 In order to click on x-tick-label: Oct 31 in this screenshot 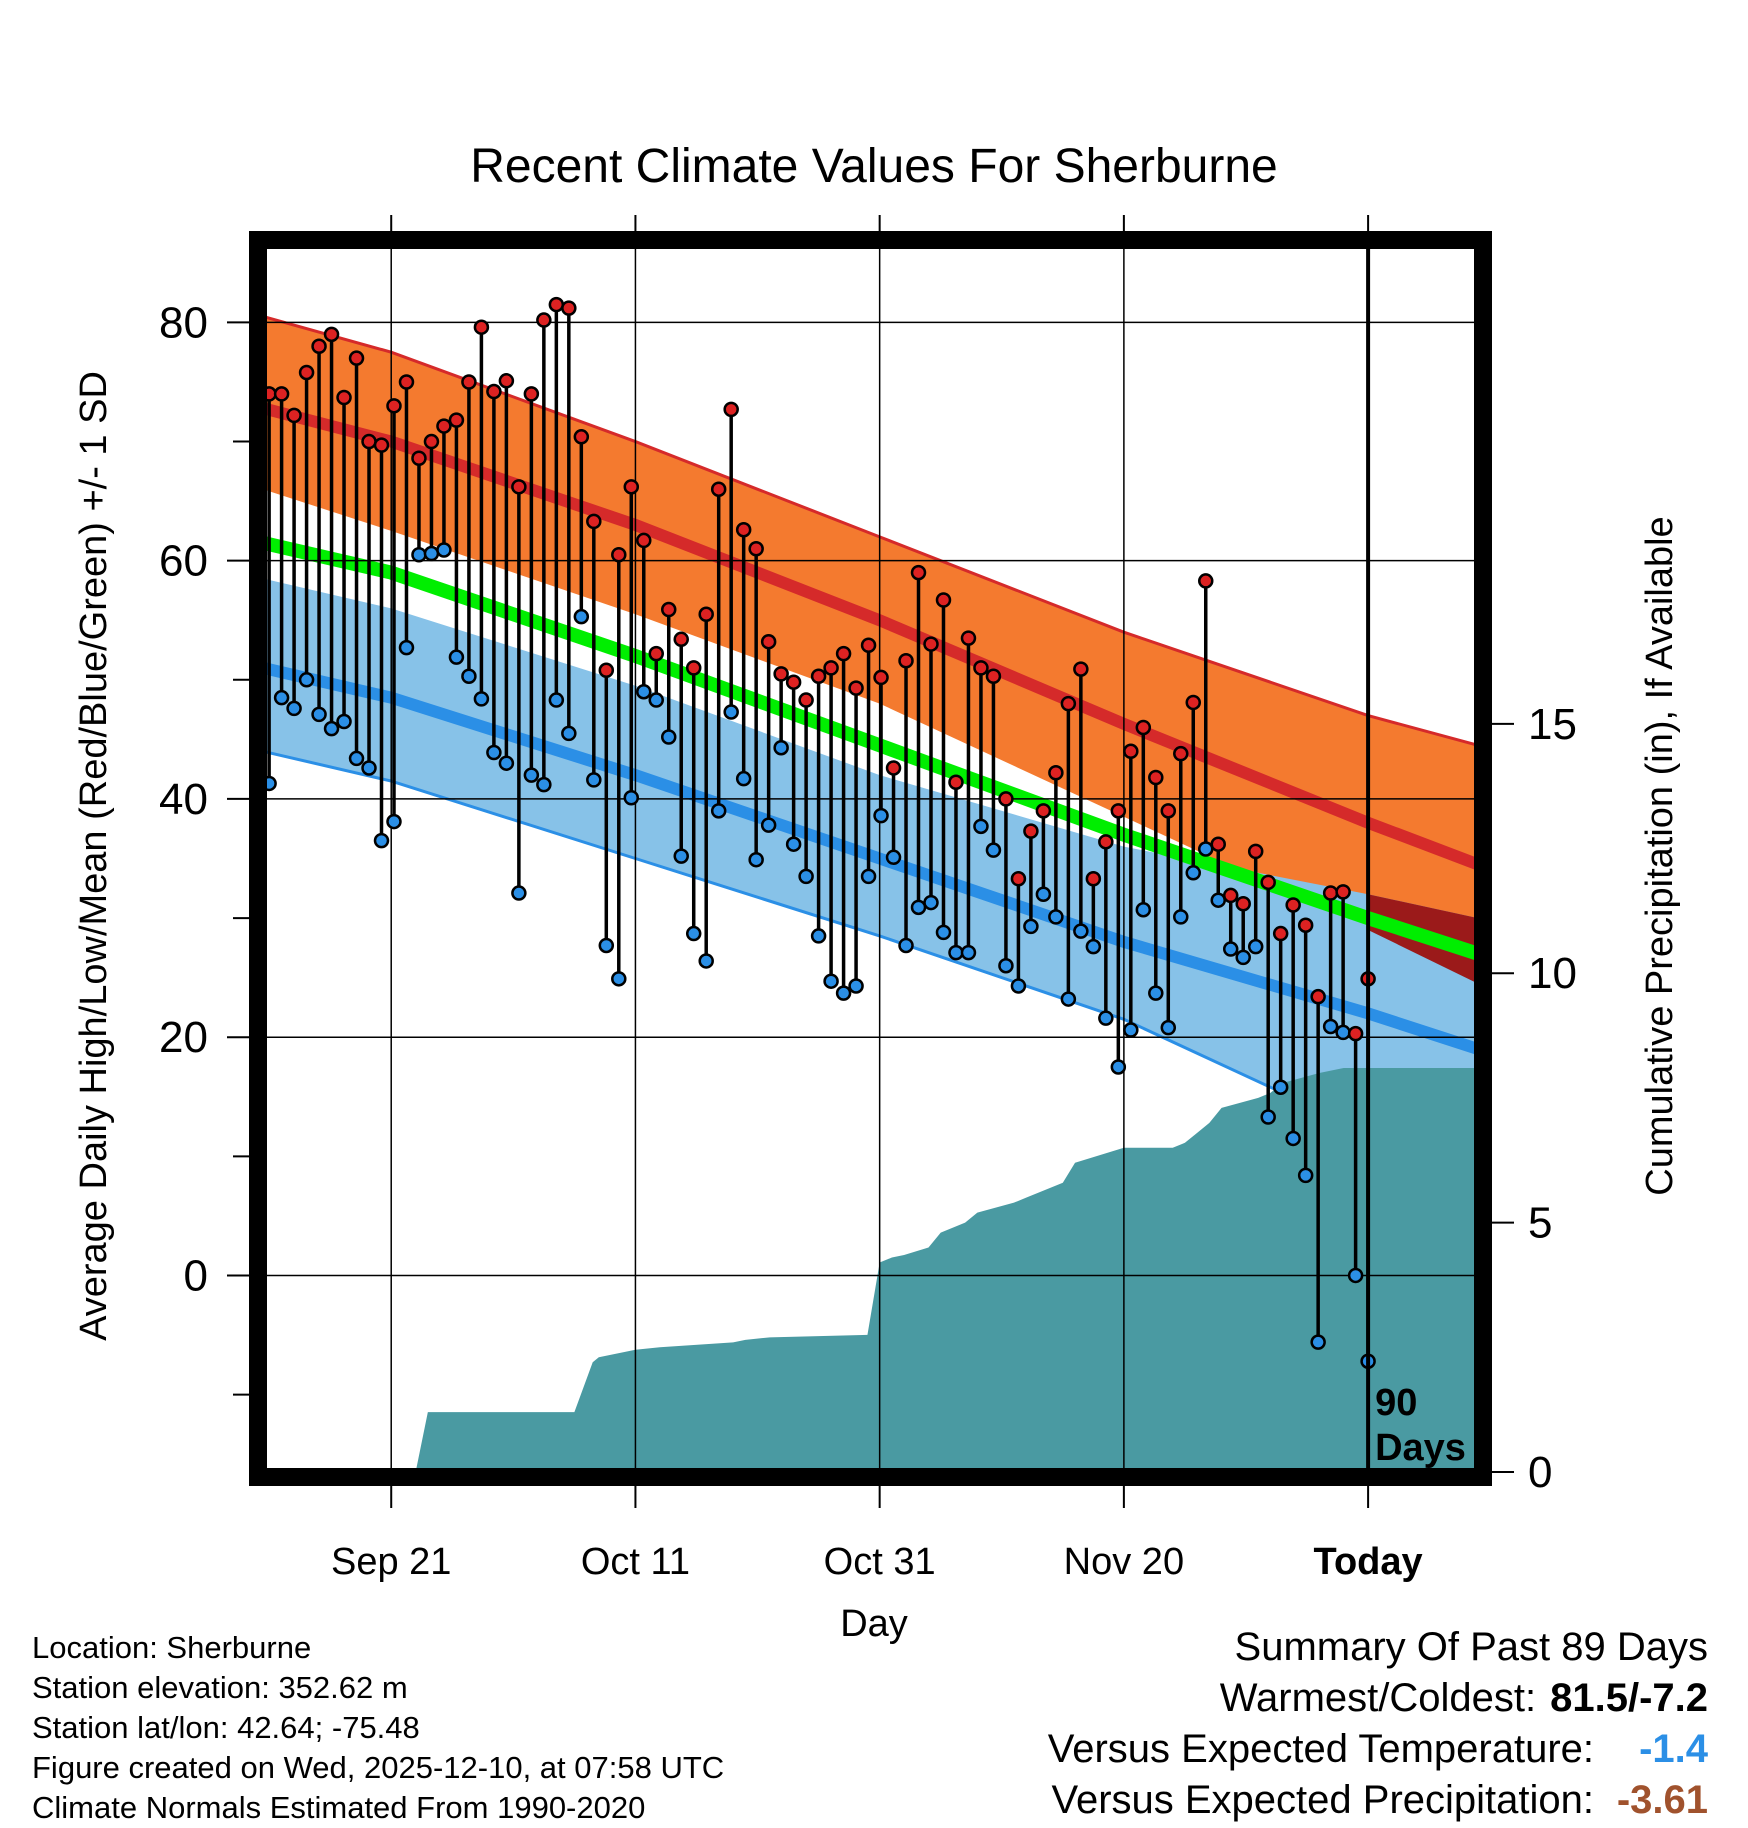, I will do `click(880, 1562)`.